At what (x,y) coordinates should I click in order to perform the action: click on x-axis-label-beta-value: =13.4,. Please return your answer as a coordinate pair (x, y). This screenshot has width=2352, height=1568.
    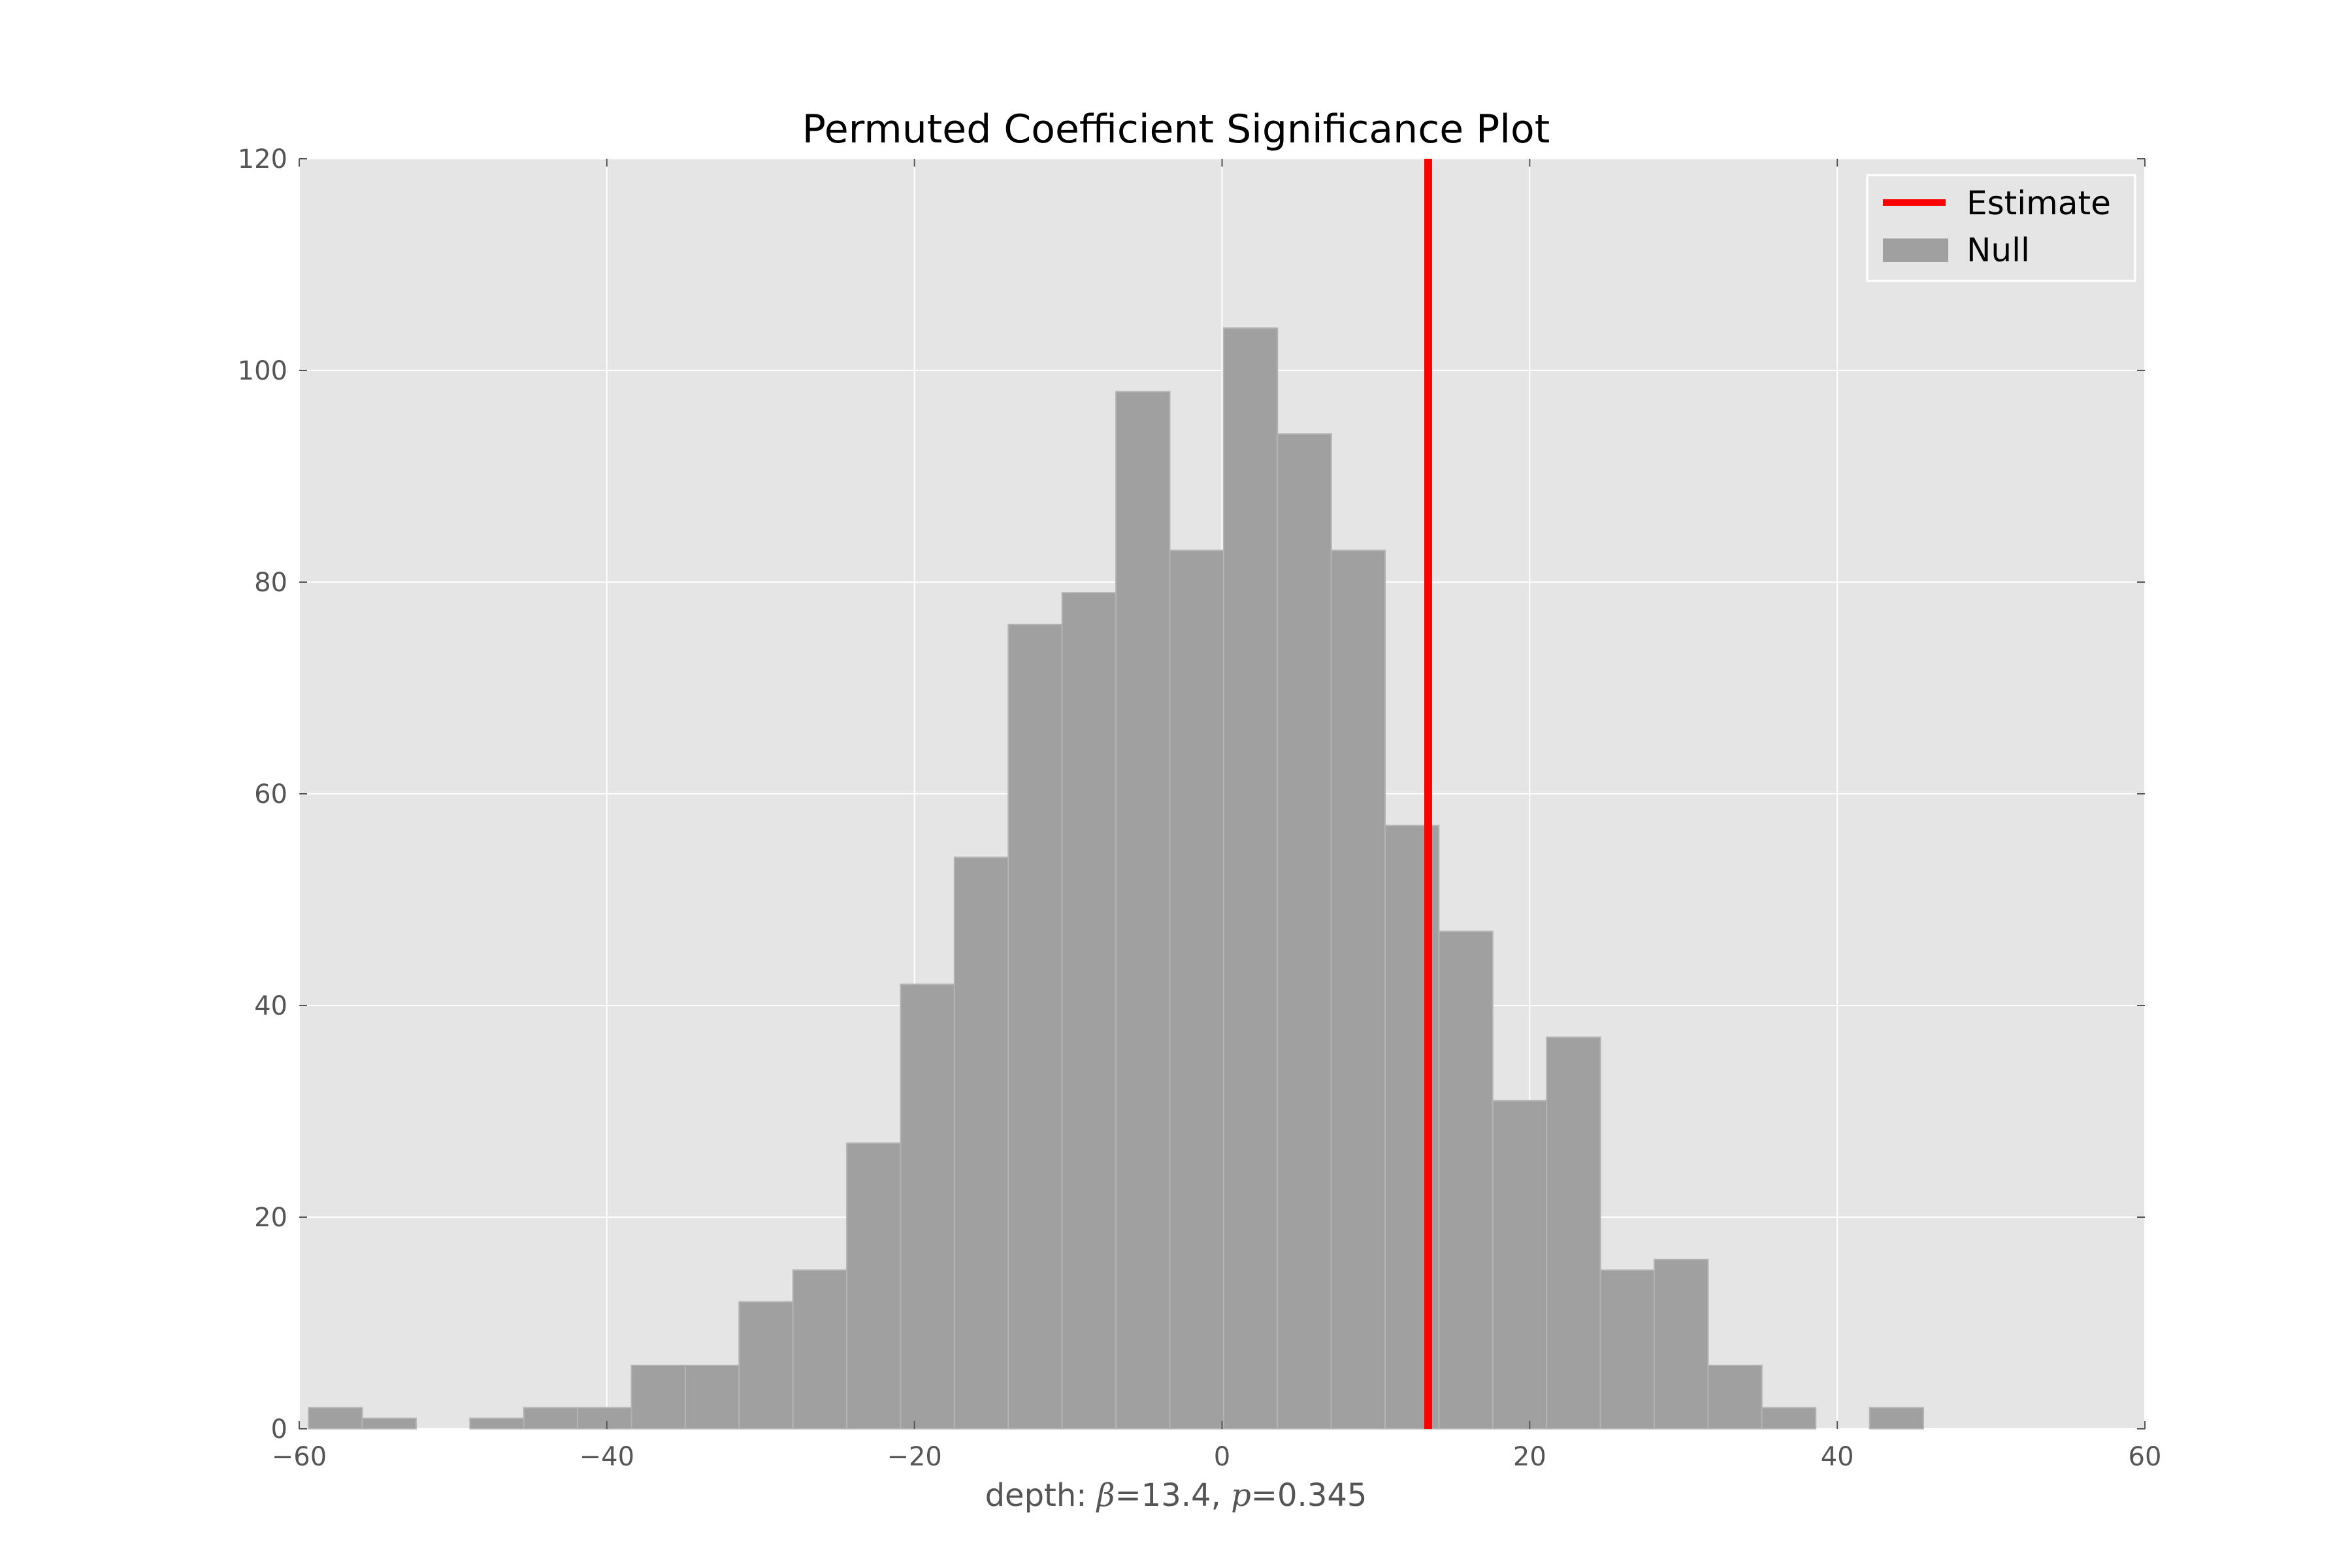
    Looking at the image, I should click on (1173, 1495).